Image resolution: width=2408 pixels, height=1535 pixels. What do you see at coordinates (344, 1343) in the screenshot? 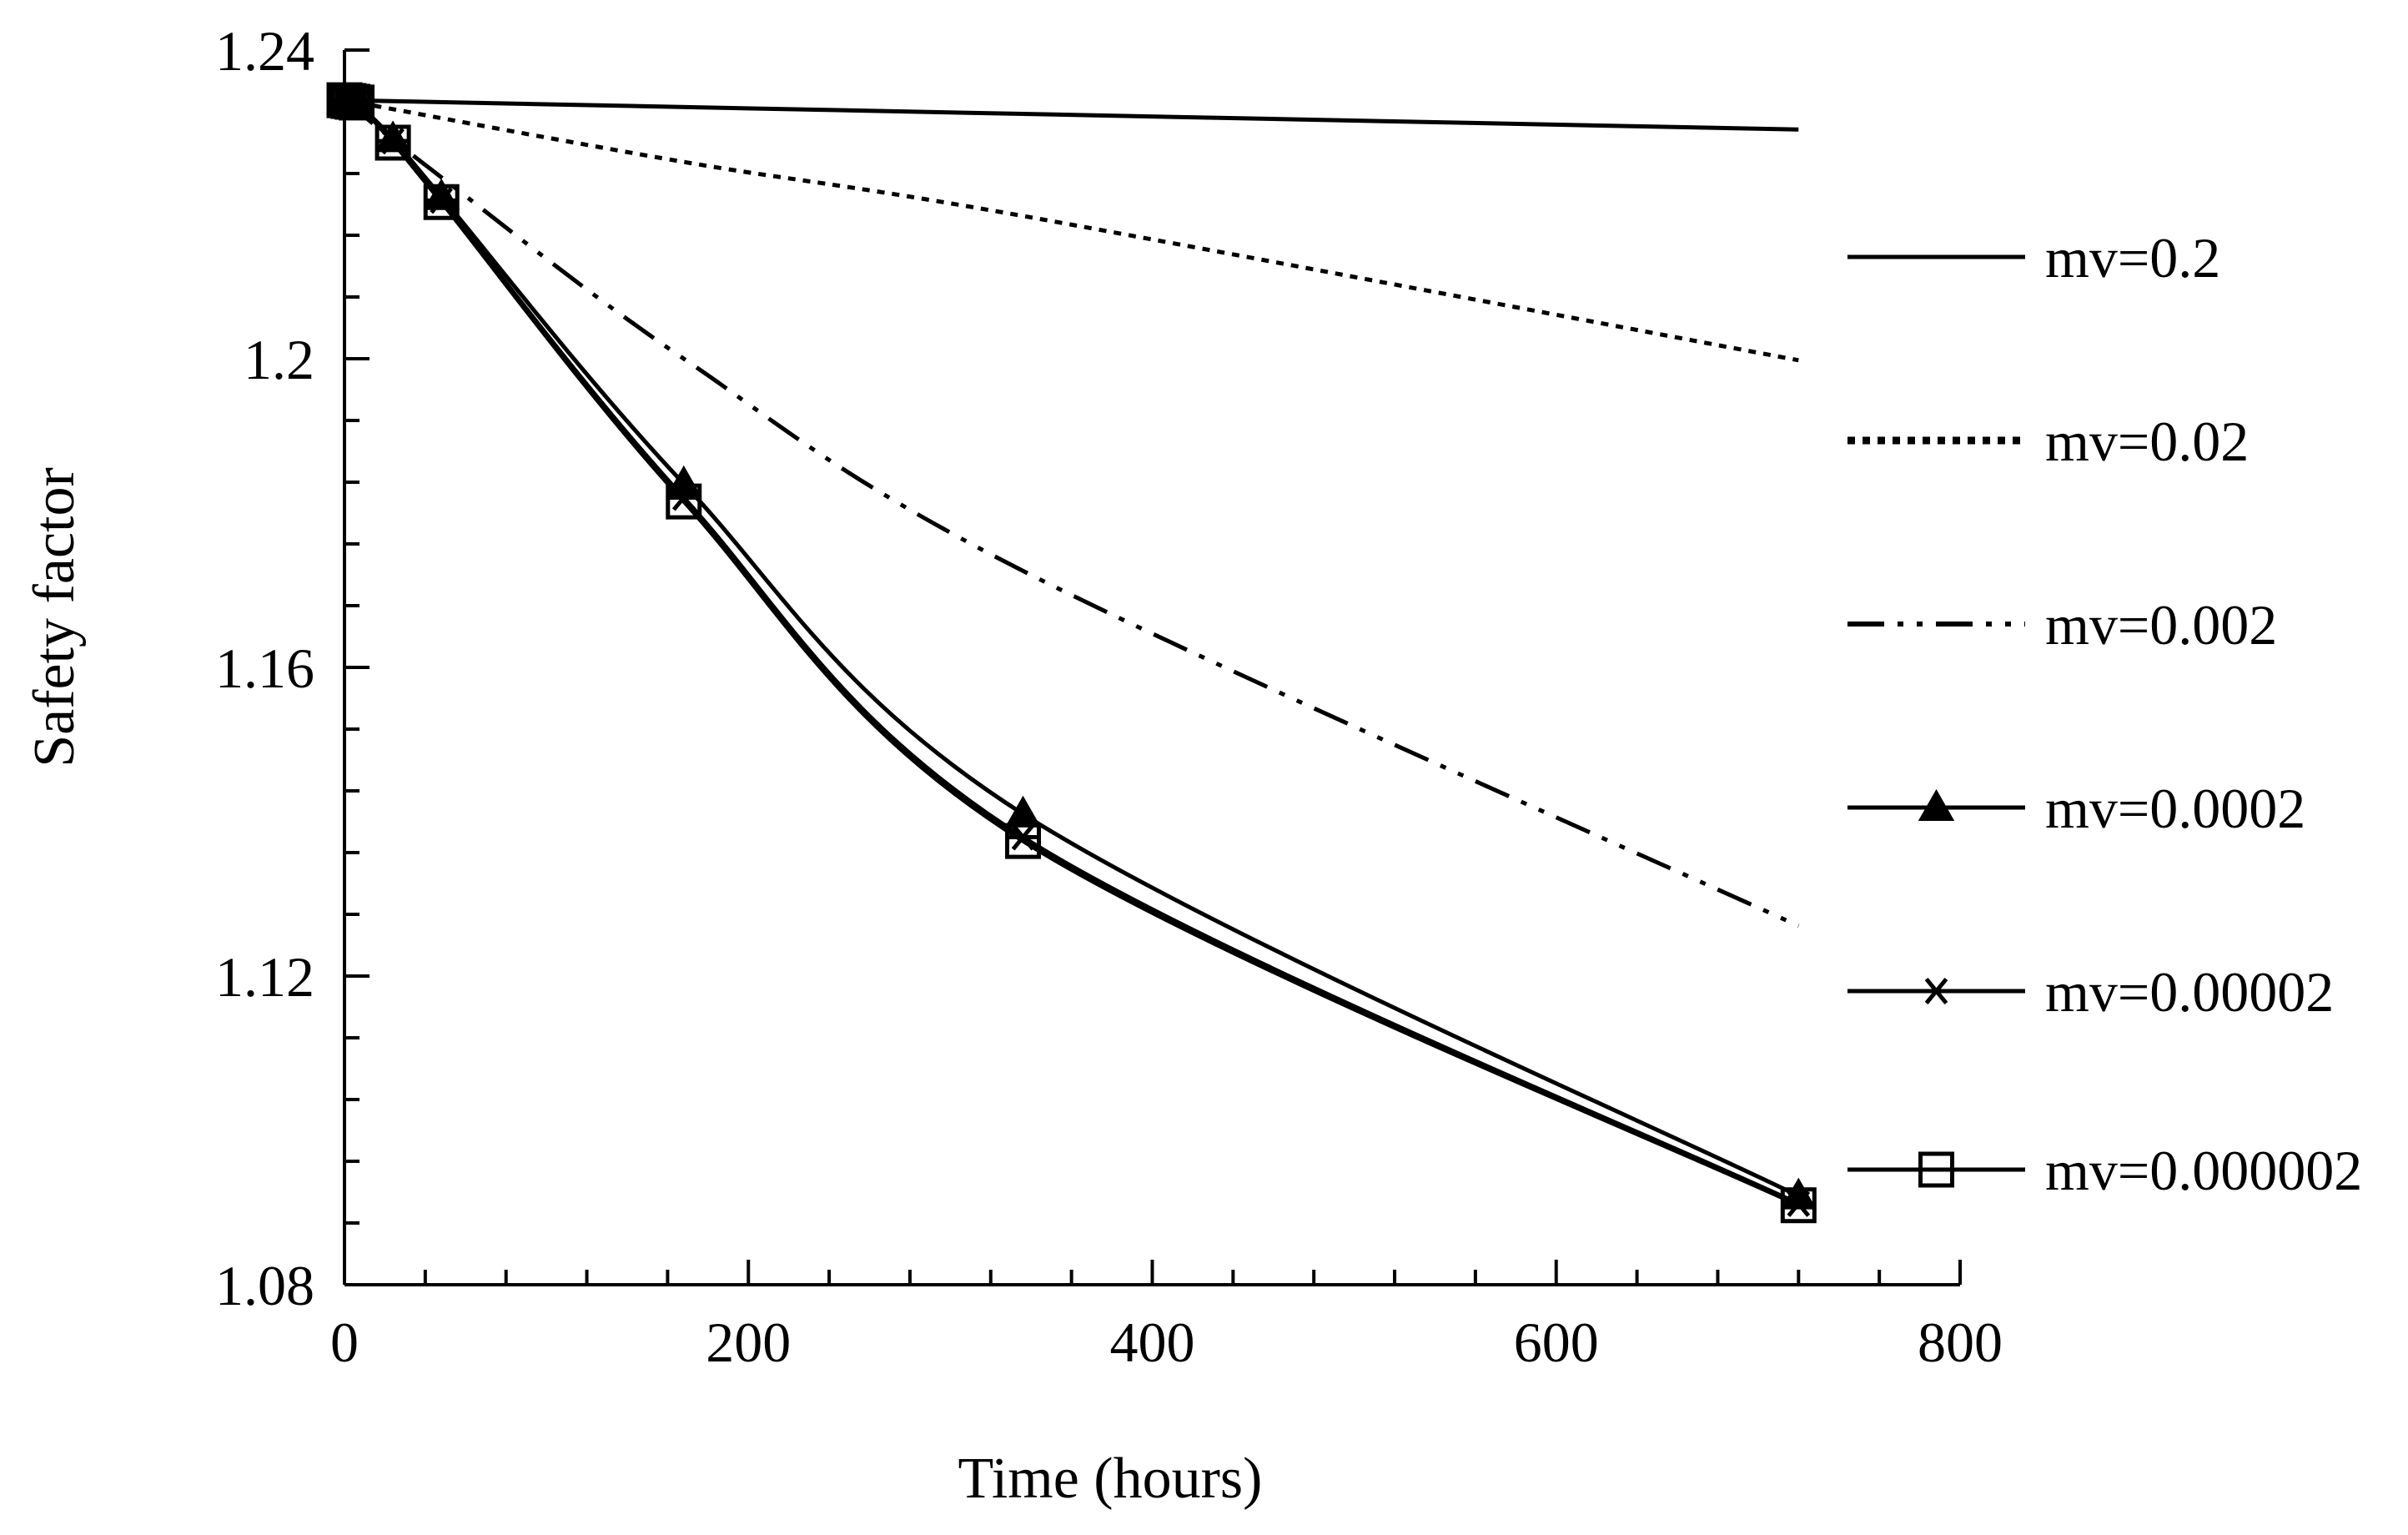
I see `x-tick-label: 0` at bounding box center [344, 1343].